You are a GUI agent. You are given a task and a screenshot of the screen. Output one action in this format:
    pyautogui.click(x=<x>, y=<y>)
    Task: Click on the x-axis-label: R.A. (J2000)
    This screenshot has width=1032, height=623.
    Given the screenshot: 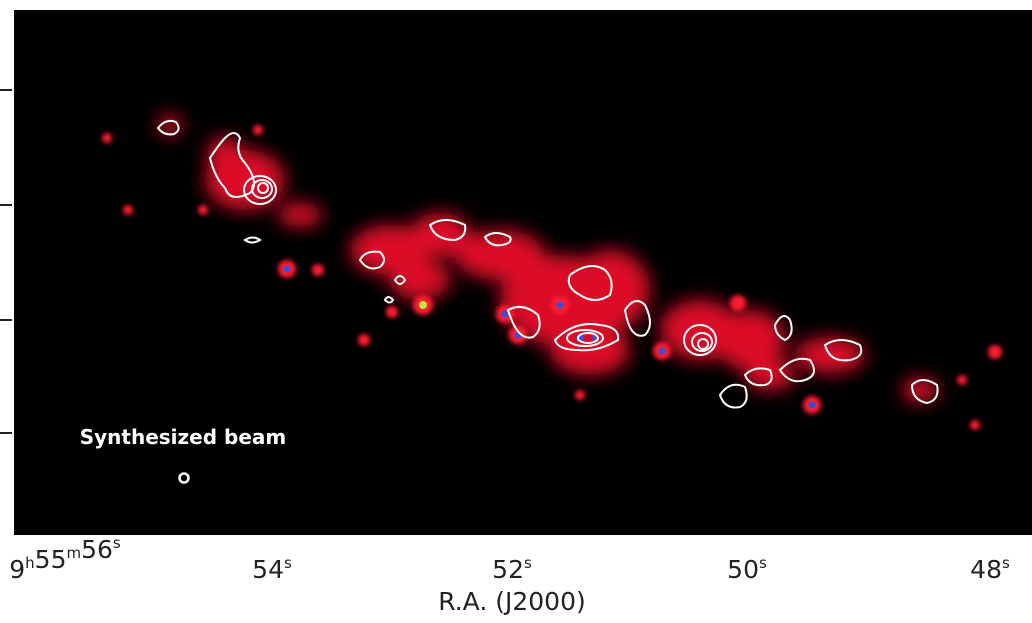 What is the action you would take?
    pyautogui.click(x=512, y=601)
    